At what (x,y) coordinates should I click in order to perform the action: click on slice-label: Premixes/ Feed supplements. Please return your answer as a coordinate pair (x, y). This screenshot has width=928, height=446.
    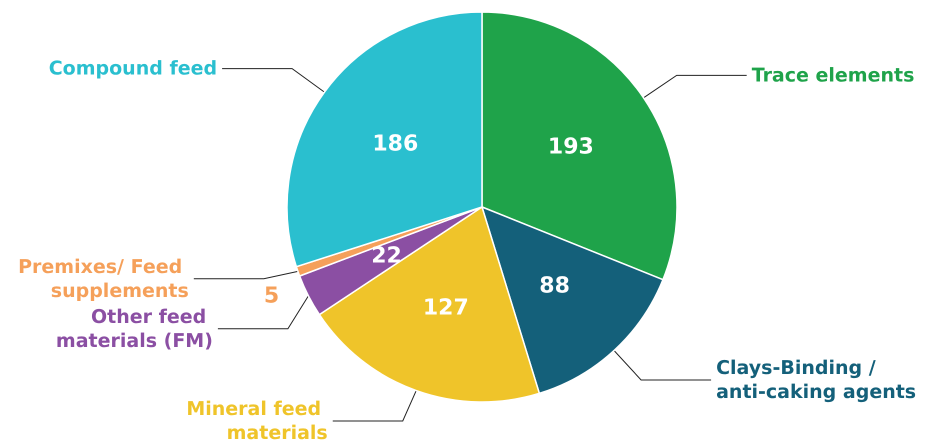
    Looking at the image, I should click on (103, 279).